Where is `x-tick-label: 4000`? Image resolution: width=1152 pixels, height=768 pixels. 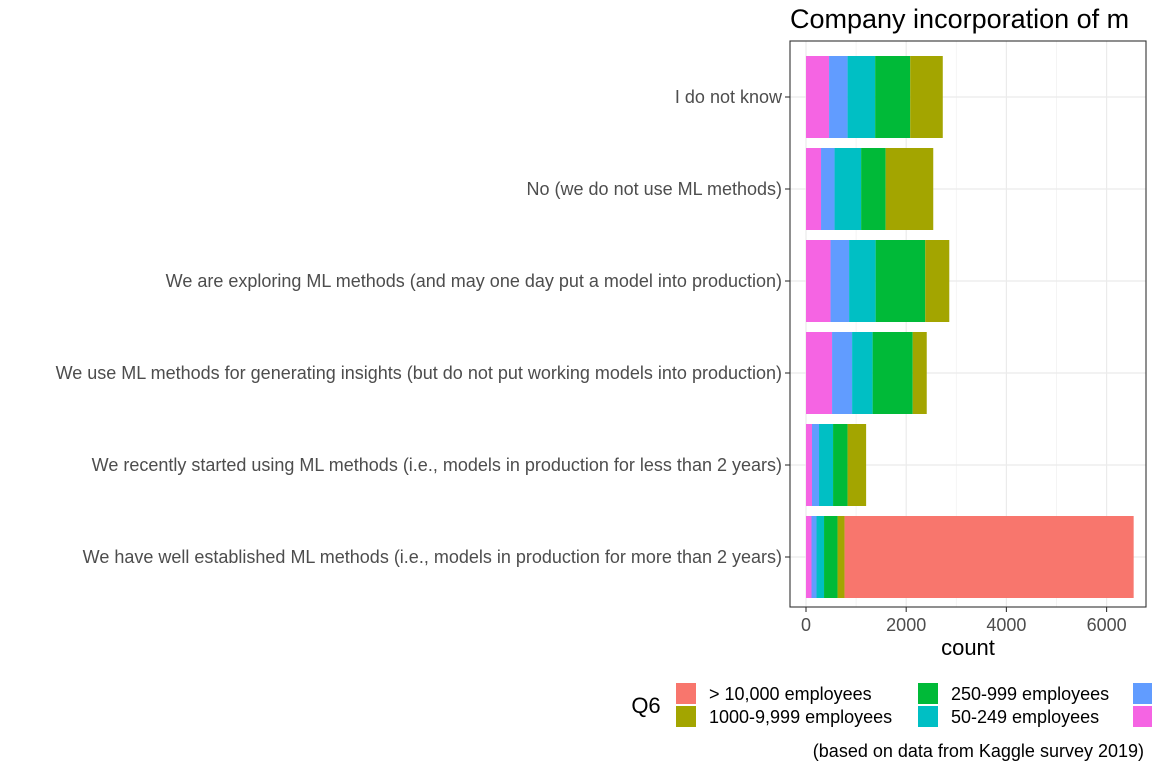 x-tick-label: 4000 is located at coordinates (1006, 625).